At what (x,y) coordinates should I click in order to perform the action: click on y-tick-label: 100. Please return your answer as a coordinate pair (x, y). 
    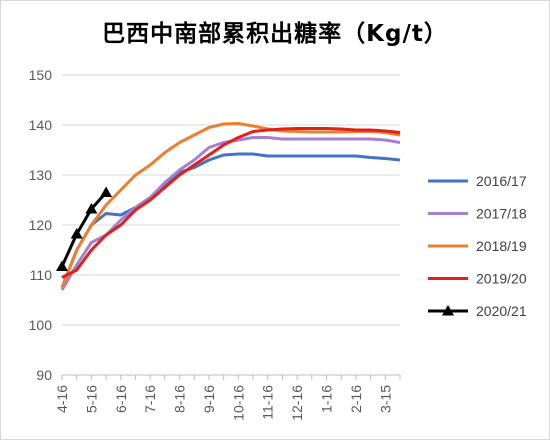
    Looking at the image, I should click on (41, 325).